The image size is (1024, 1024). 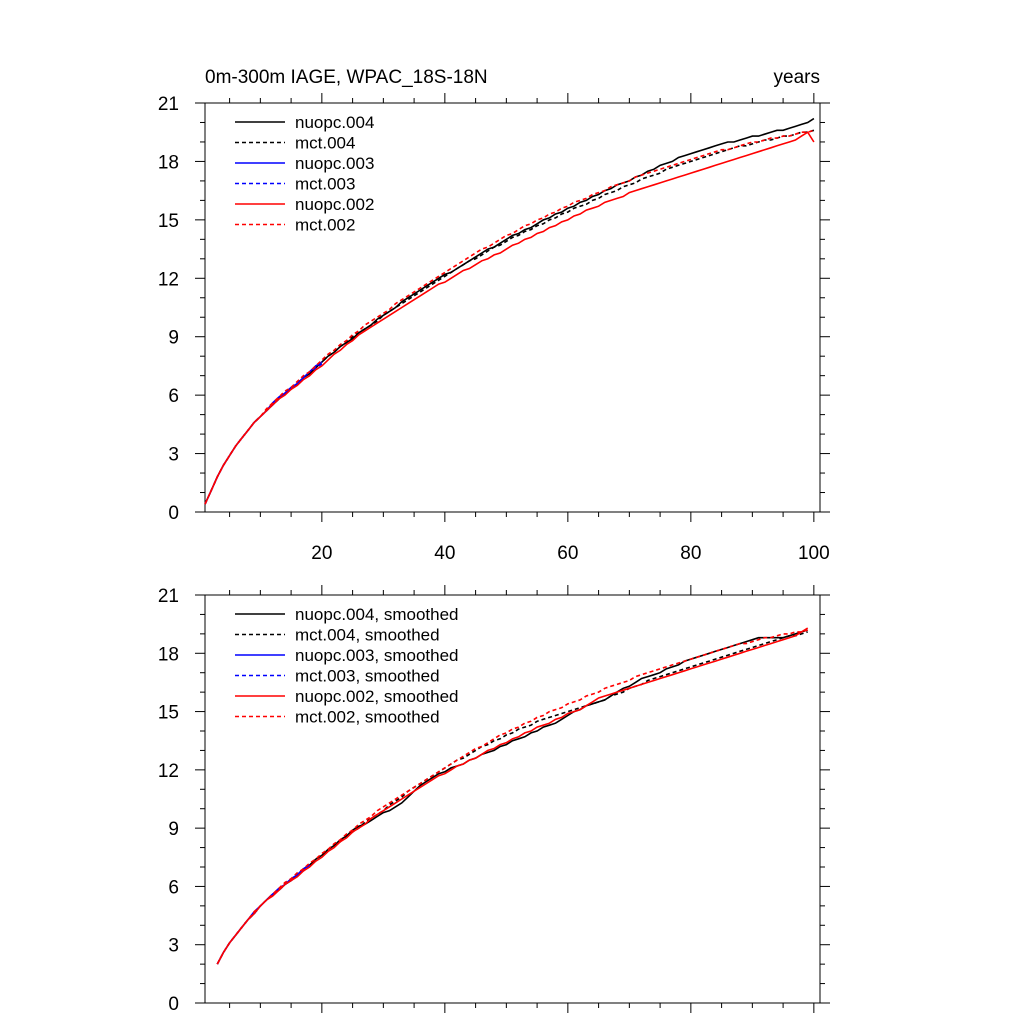 I want to click on chart-units-label: years, so click(x=797, y=77).